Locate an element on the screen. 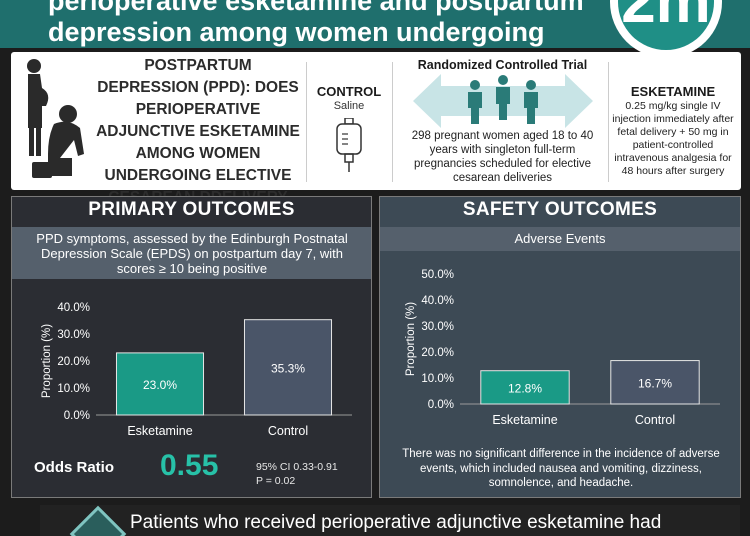 The image size is (750, 536). randomization-arrow-icon is located at coordinates (503, 101).